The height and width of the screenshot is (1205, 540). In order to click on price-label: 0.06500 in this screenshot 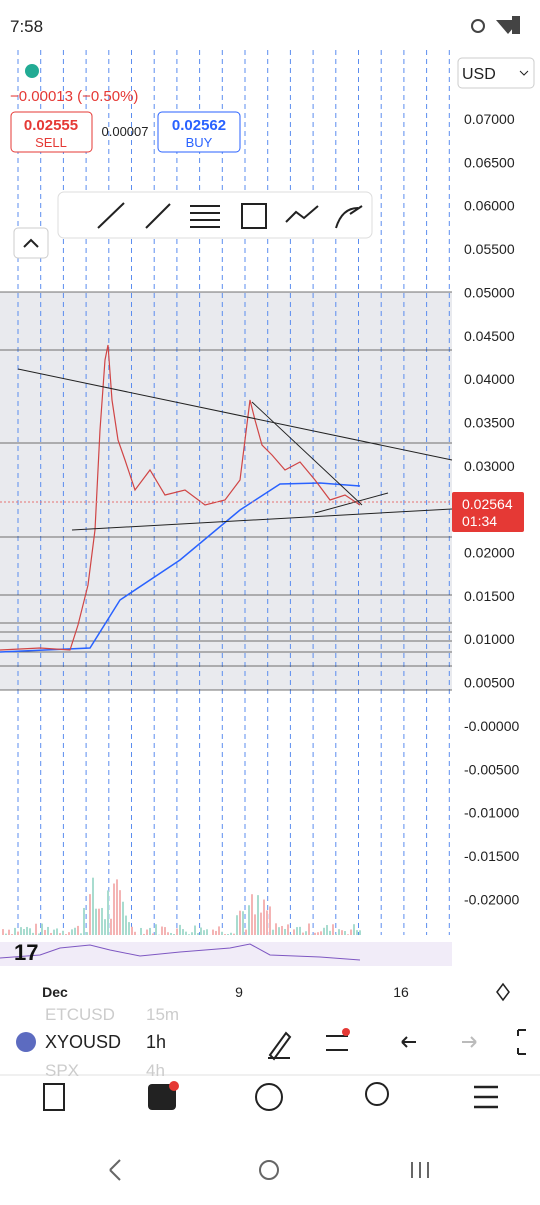, I will do `click(489, 162)`.